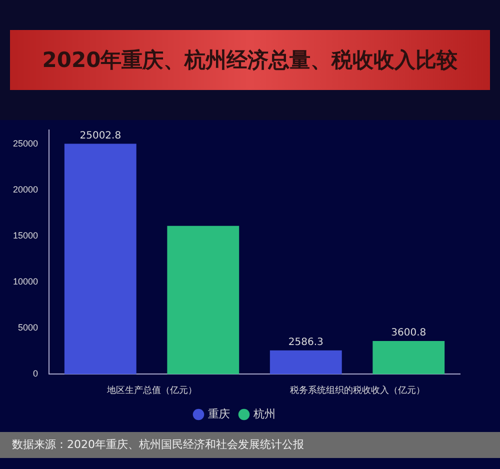 Image resolution: width=500 pixels, height=469 pixels. Describe the element at coordinates (250, 445) in the screenshot. I see `source-note: 数据来源：2020年重庆、杭州国民经济和社会发展统计公报` at that location.